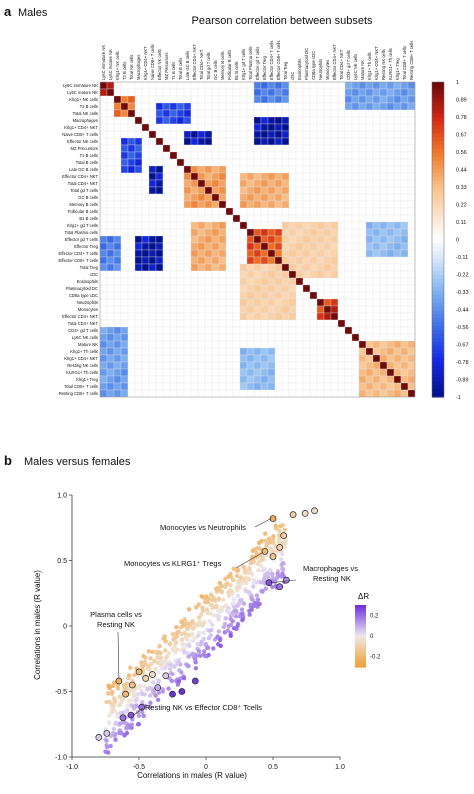 This screenshot has width=474, height=794. I want to click on annotation-leader-line, so click(263, 523).